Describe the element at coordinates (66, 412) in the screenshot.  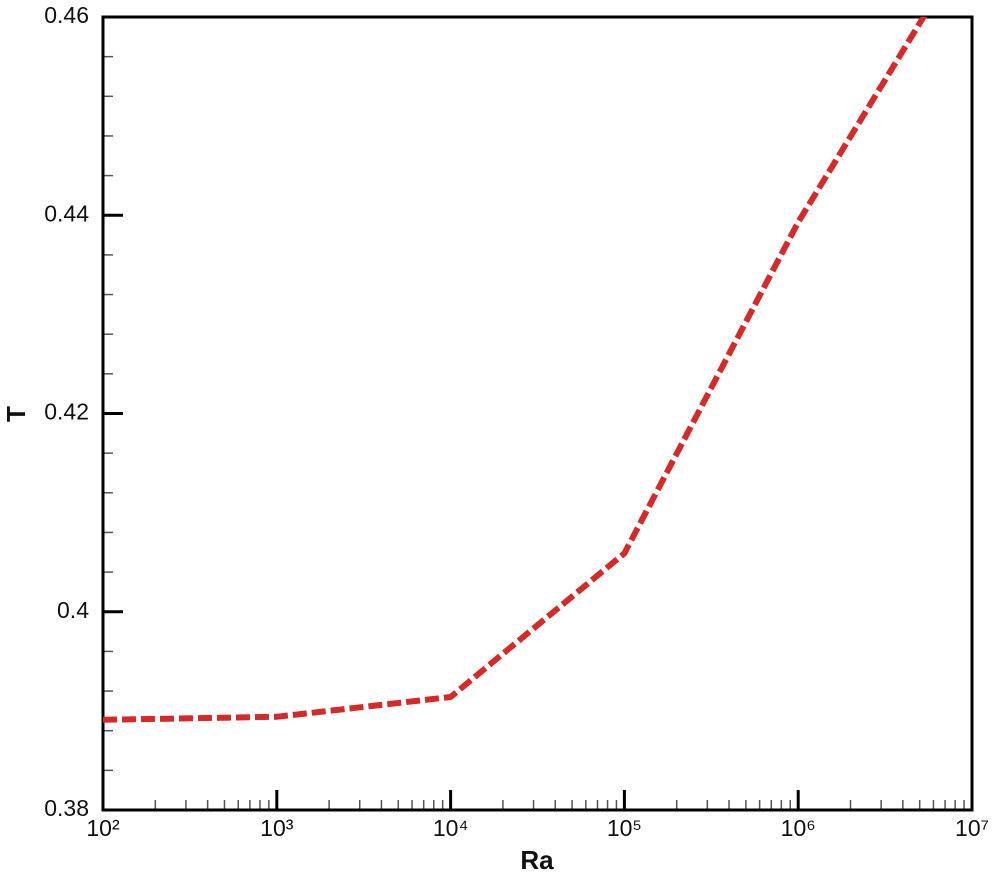
I see `y-tick-label: 0.42` at that location.